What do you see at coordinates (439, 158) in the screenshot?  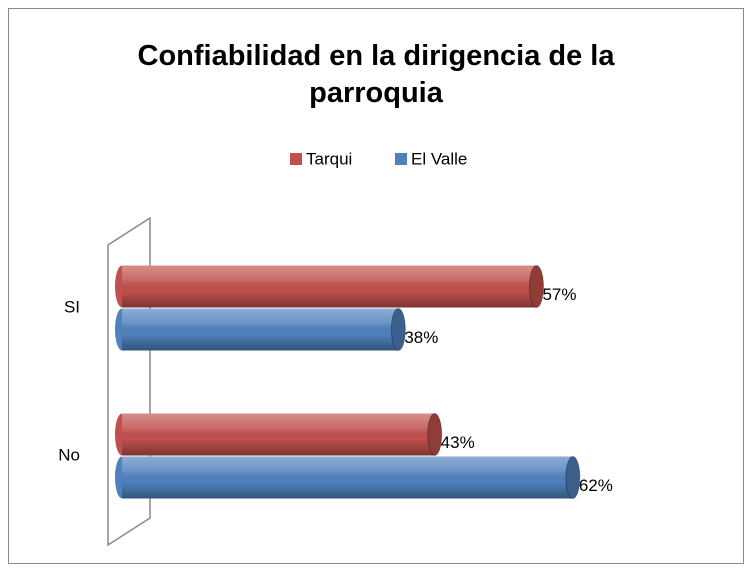 I see `legend-label: El Valle` at bounding box center [439, 158].